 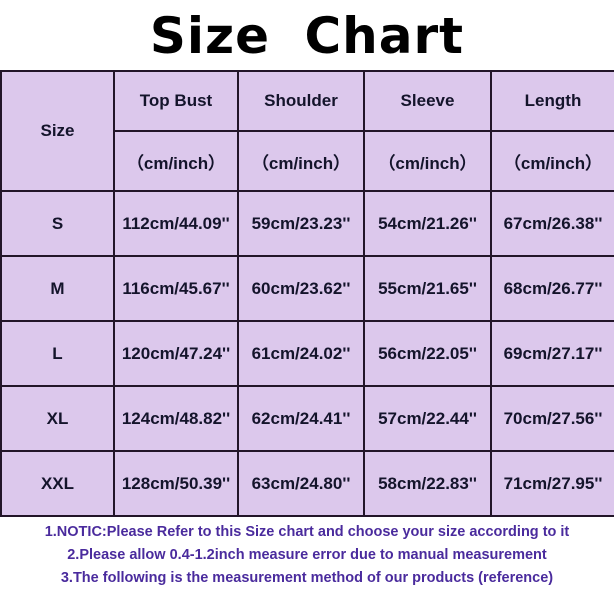 What do you see at coordinates (552, 353) in the screenshot?
I see `cell-value: 69cm/27.17''` at bounding box center [552, 353].